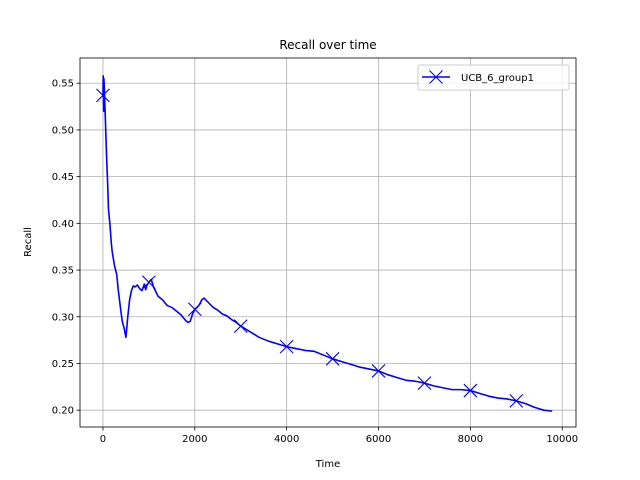 The image size is (640, 480). I want to click on x-tick-label: 4000, so click(286, 439).